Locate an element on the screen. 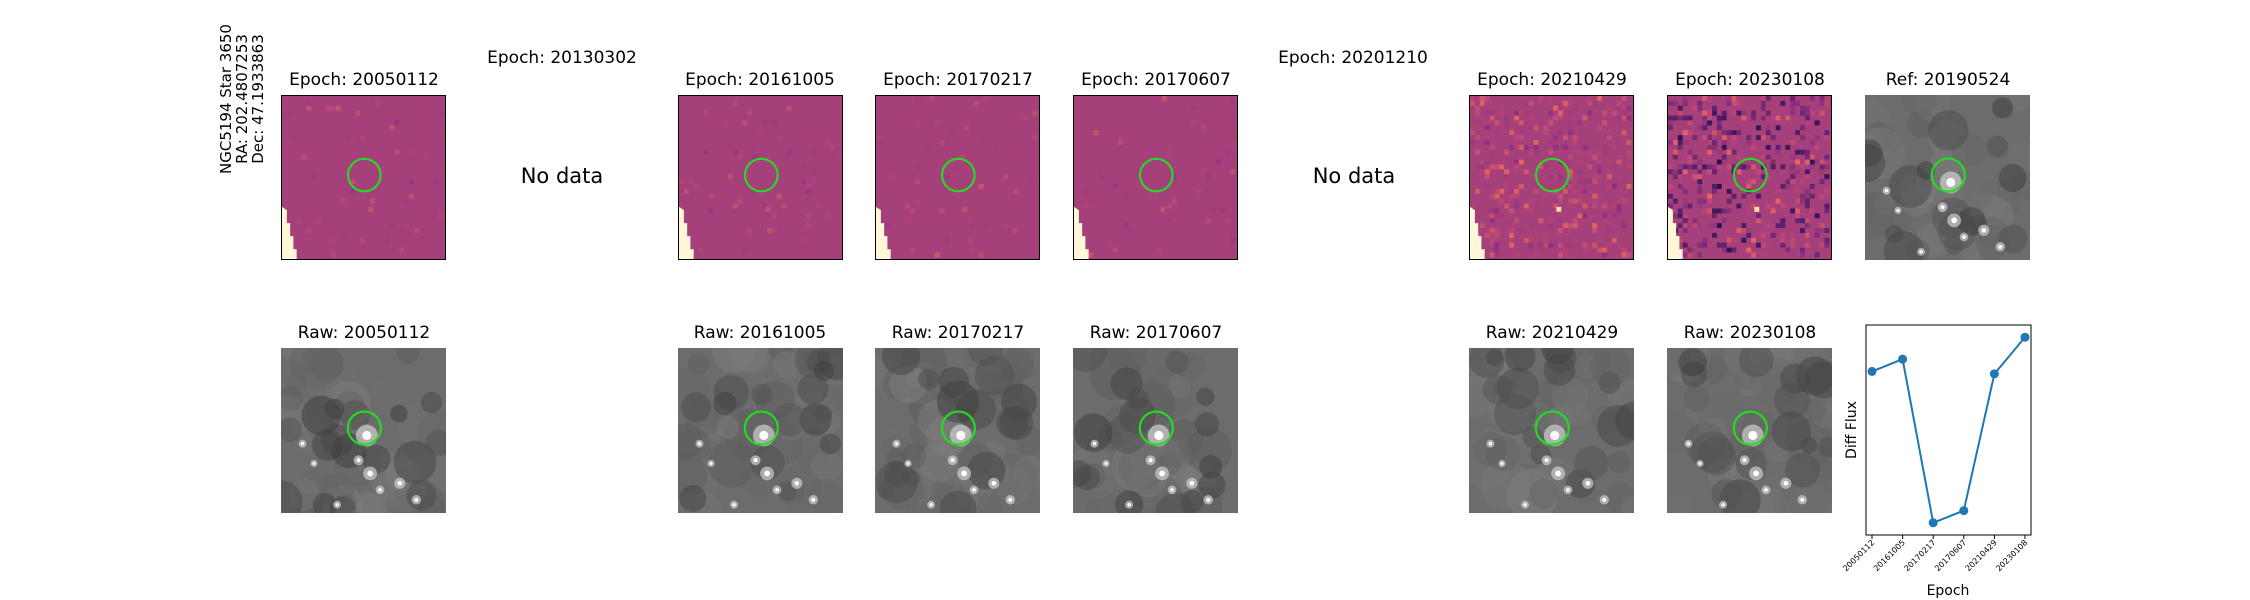  no-data-label-5: No data is located at coordinates (1354, 176).